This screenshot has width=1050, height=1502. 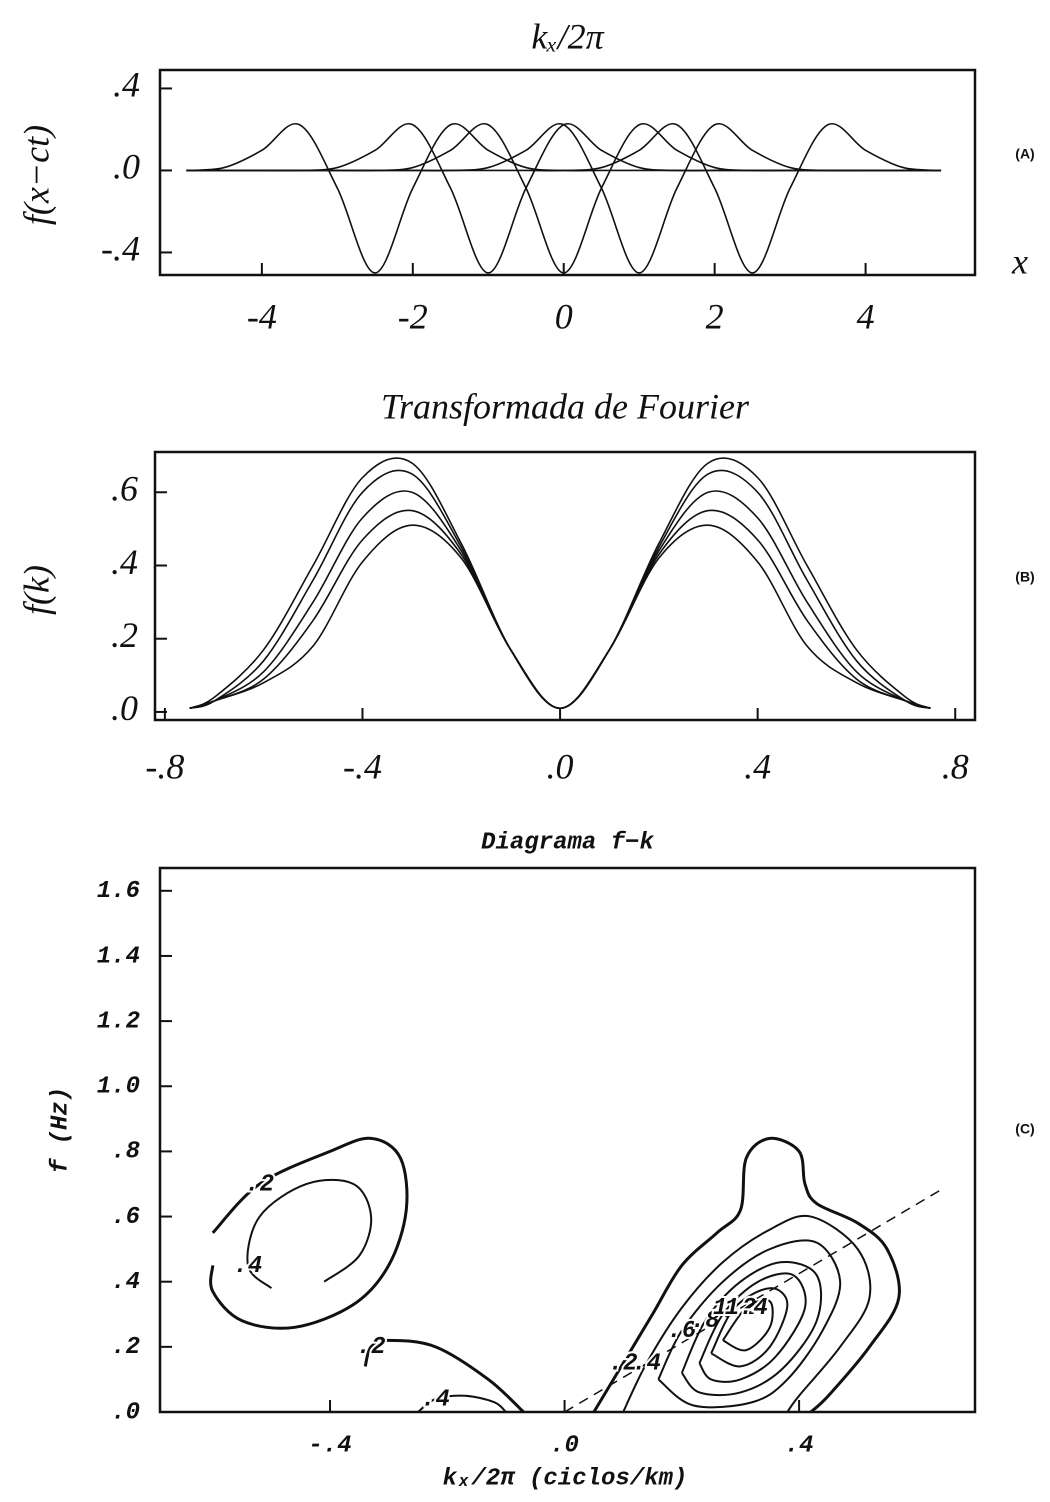 What do you see at coordinates (120, 249) in the screenshot?
I see `y-tick-label: -.4` at bounding box center [120, 249].